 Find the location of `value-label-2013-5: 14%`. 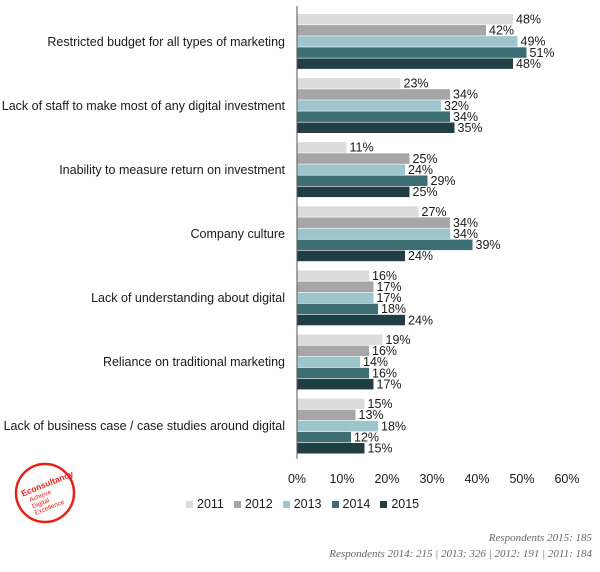

value-label-2013-5: 14% is located at coordinates (375, 362).